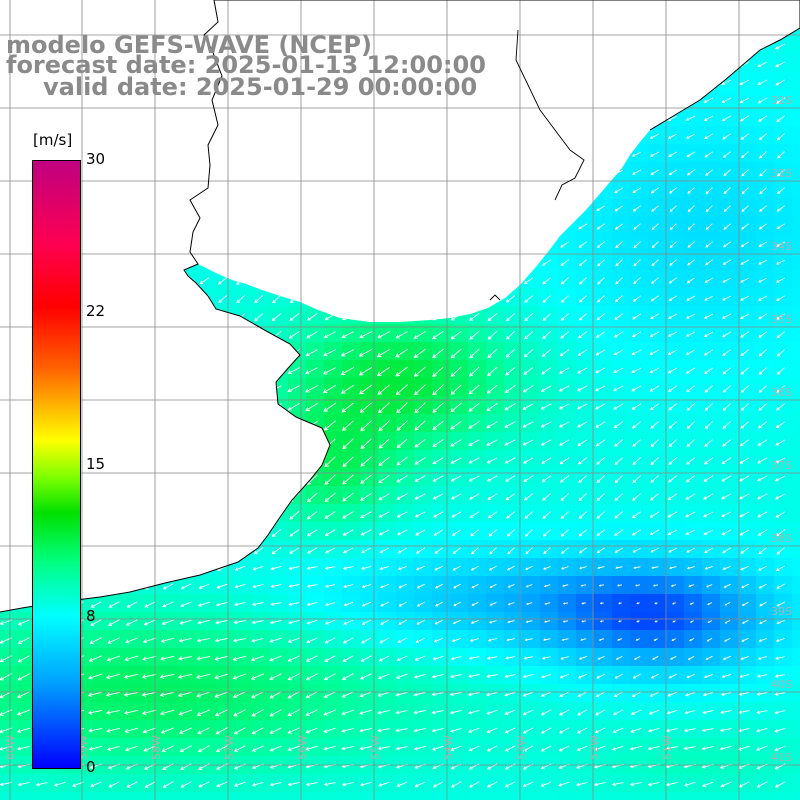 This screenshot has width=800, height=800. What do you see at coordinates (96, 464) in the screenshot?
I see `colorbar-tick-15: 15` at bounding box center [96, 464].